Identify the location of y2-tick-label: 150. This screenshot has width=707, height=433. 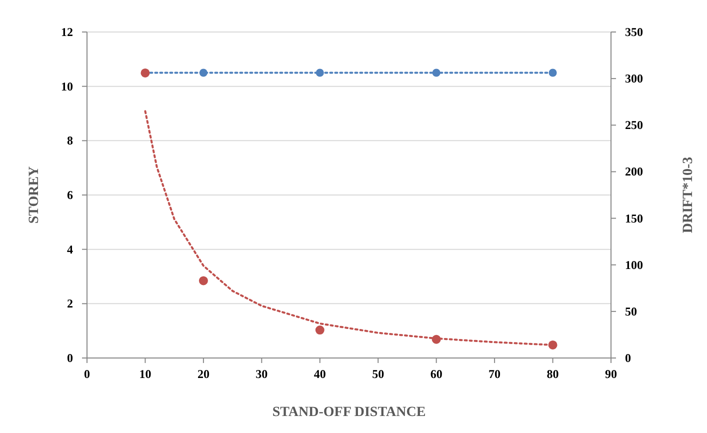
(634, 218).